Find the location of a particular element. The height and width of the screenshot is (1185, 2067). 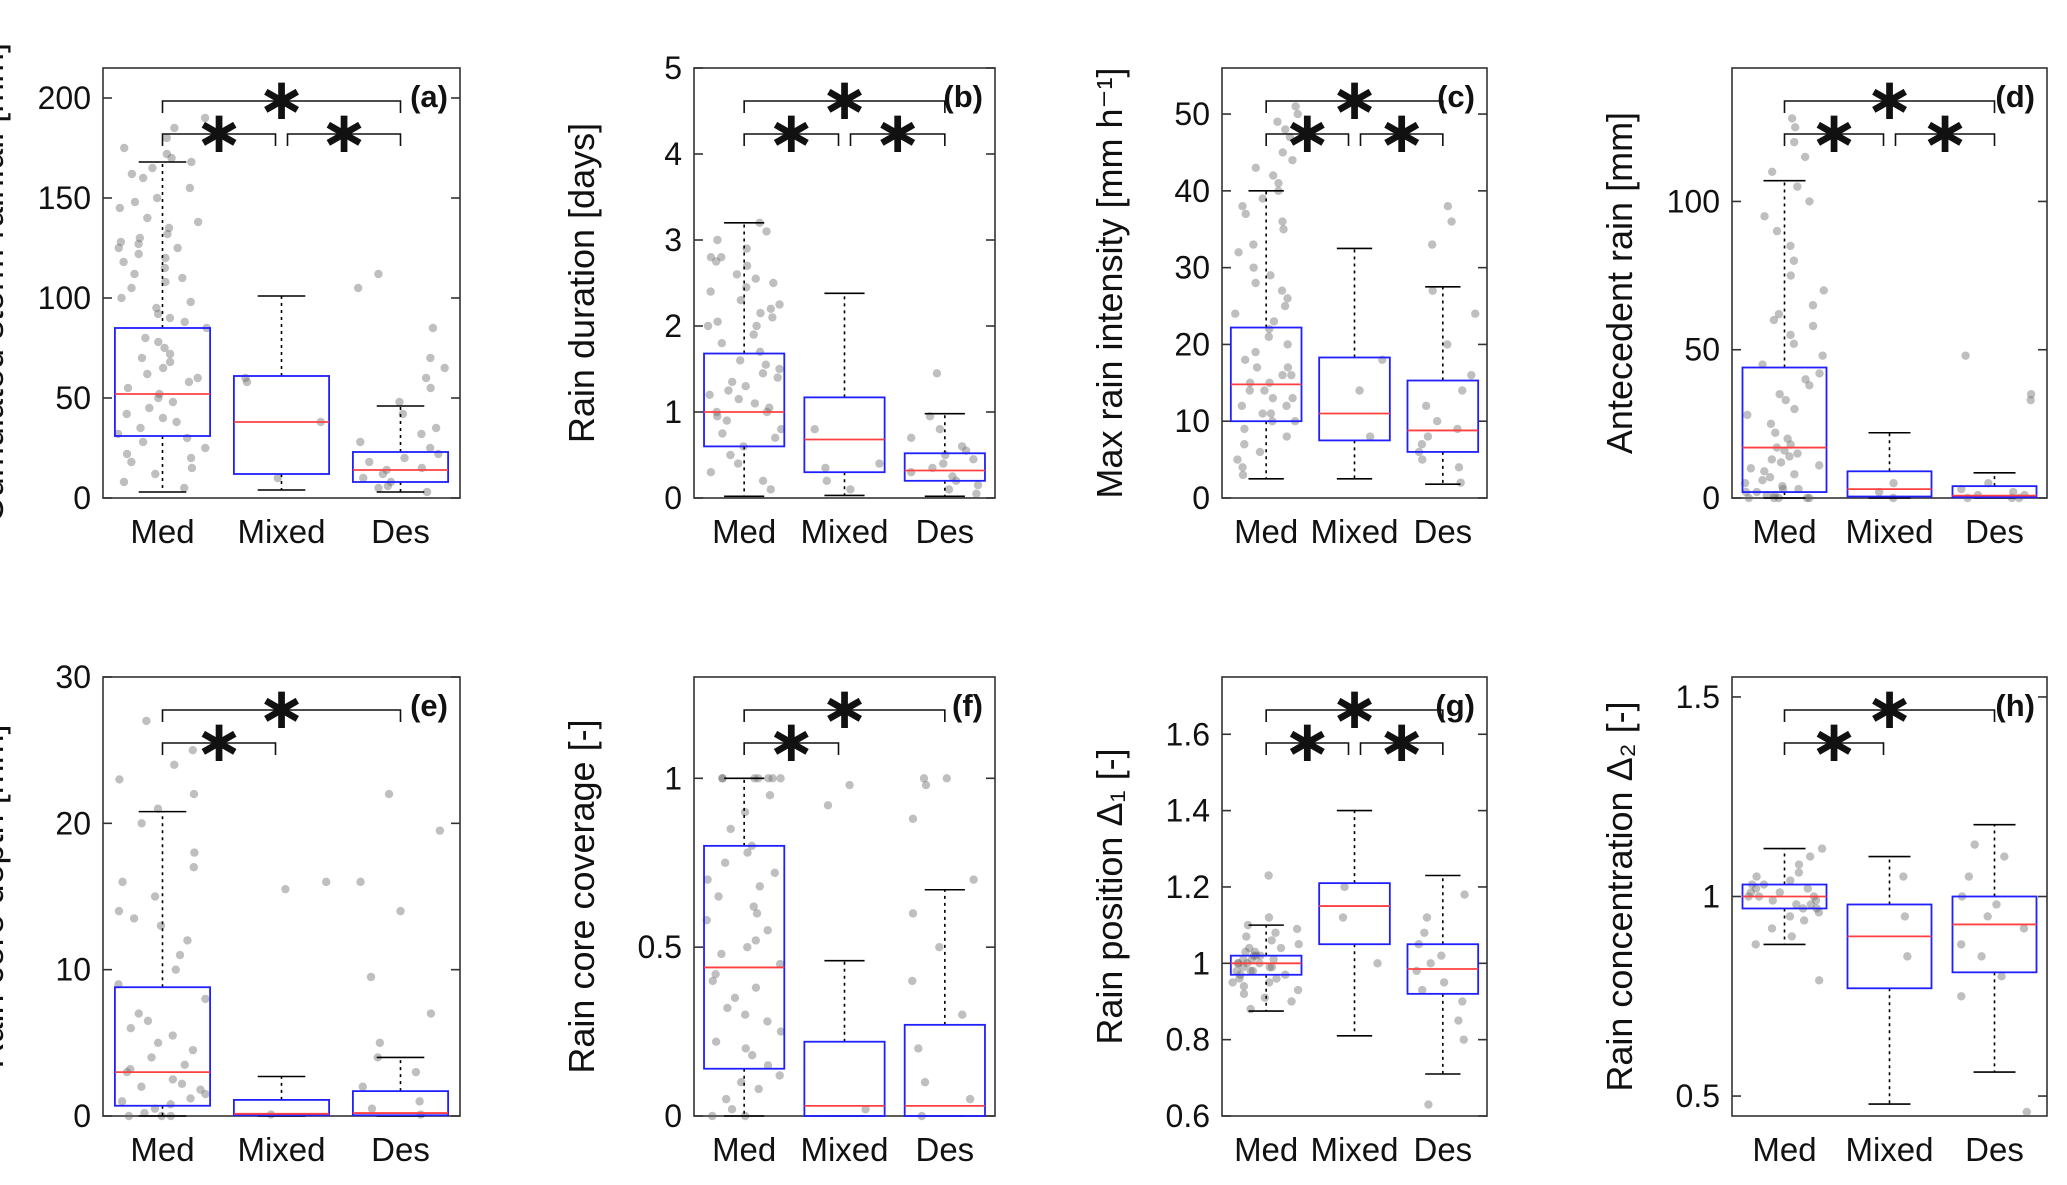

panel-label: (d) is located at coordinates (2015, 96).